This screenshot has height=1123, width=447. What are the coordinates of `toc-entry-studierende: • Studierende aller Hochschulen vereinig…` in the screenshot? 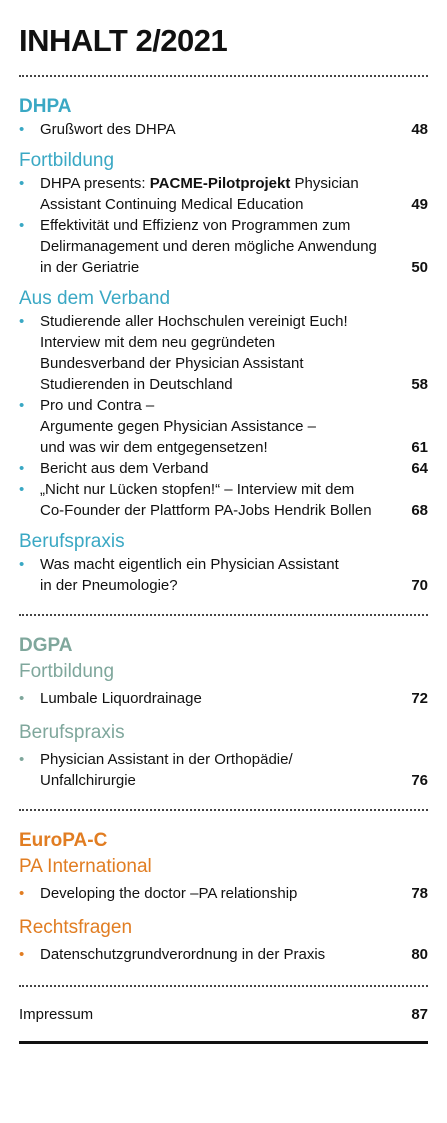 It's located at (223, 353).